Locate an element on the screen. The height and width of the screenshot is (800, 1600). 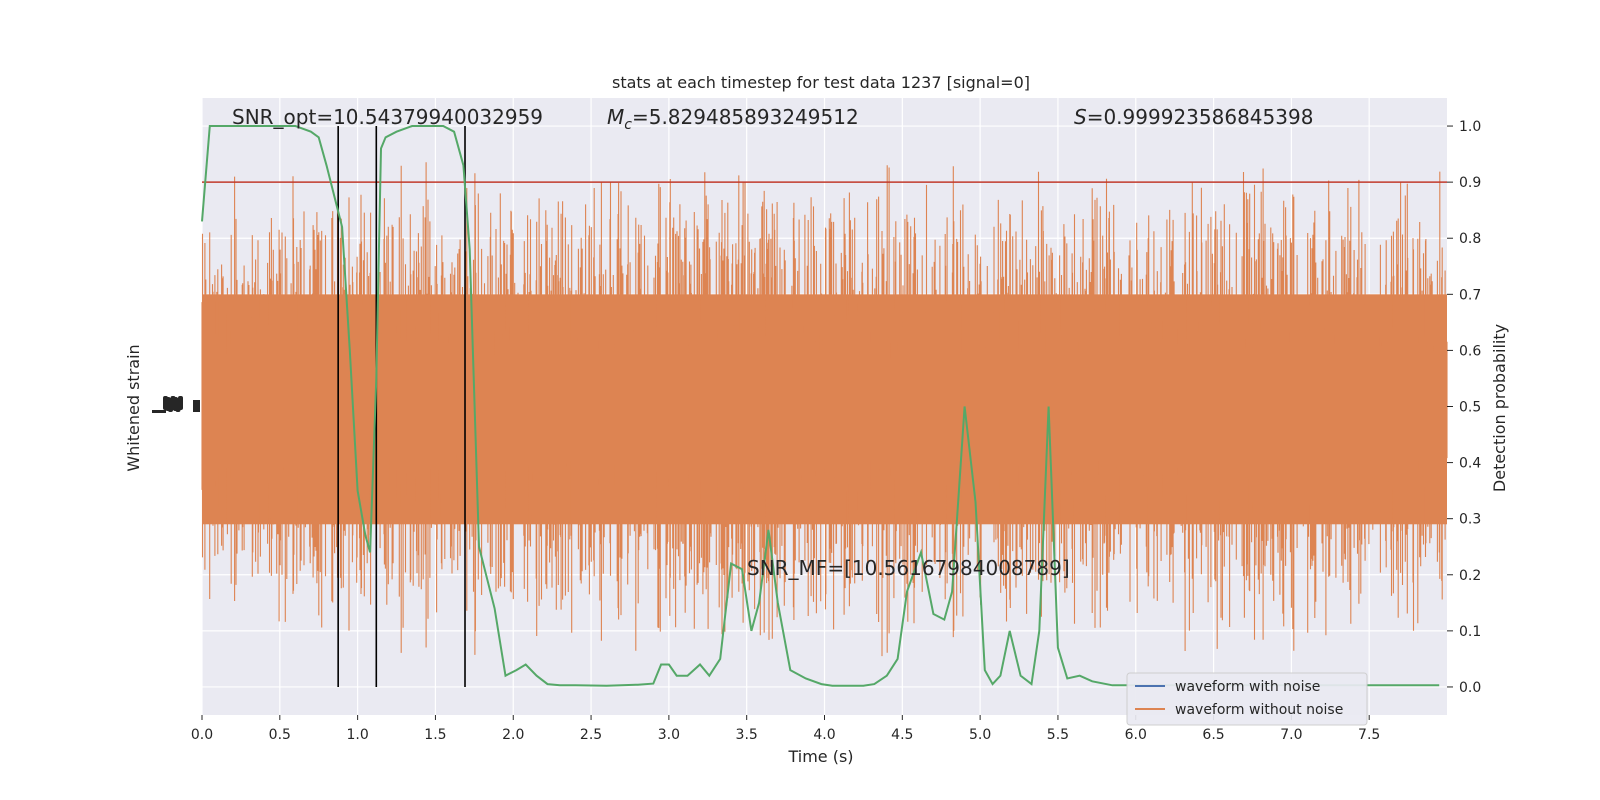
legend-box is located at coordinates (1247, 699).